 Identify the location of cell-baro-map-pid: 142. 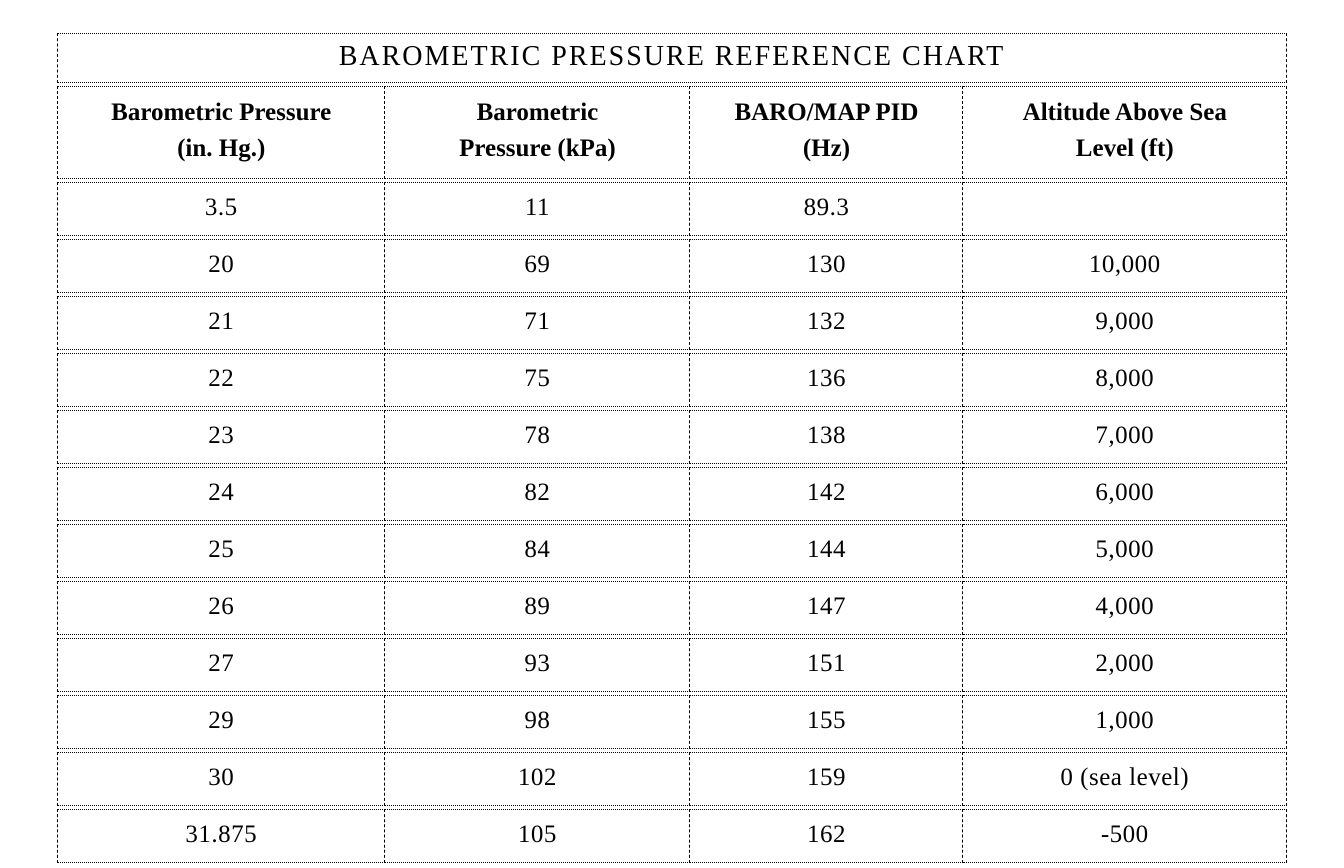
(827, 493).